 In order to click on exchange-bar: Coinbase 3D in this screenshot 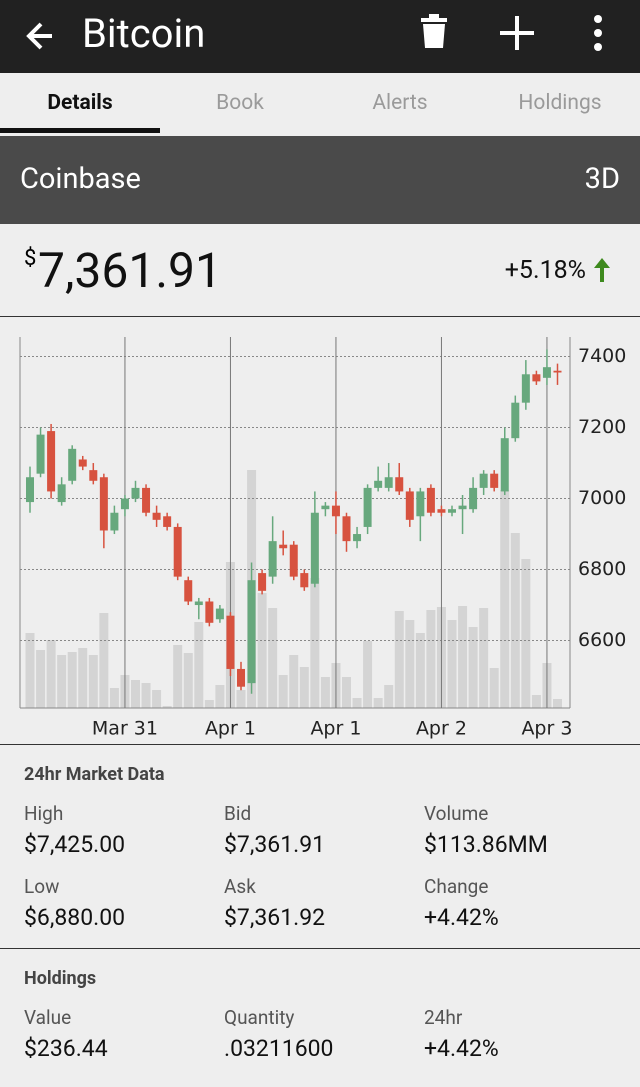, I will do `click(320, 180)`.